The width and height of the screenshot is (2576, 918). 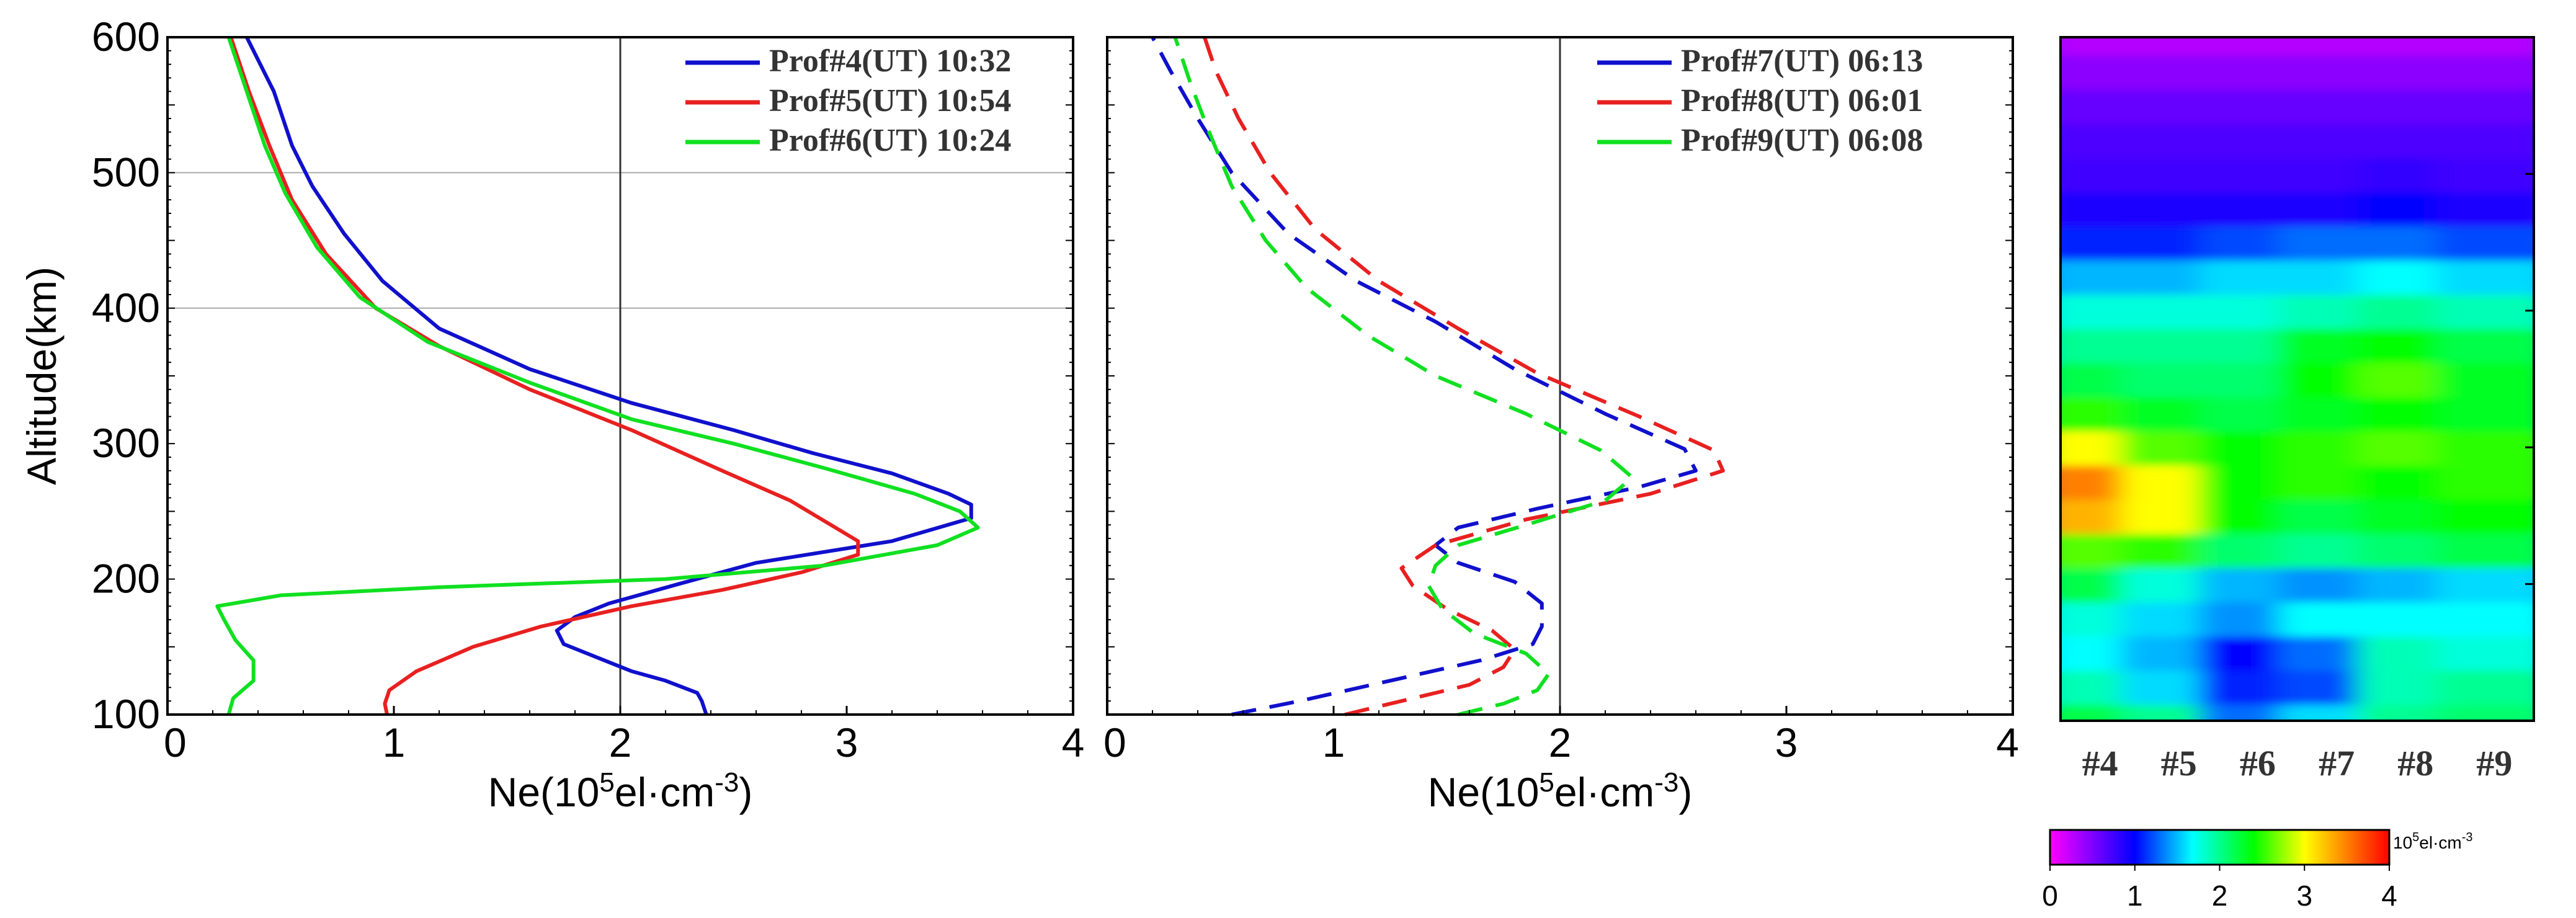 I want to click on heatmap-x-tick-label: #6, so click(x=2258, y=763).